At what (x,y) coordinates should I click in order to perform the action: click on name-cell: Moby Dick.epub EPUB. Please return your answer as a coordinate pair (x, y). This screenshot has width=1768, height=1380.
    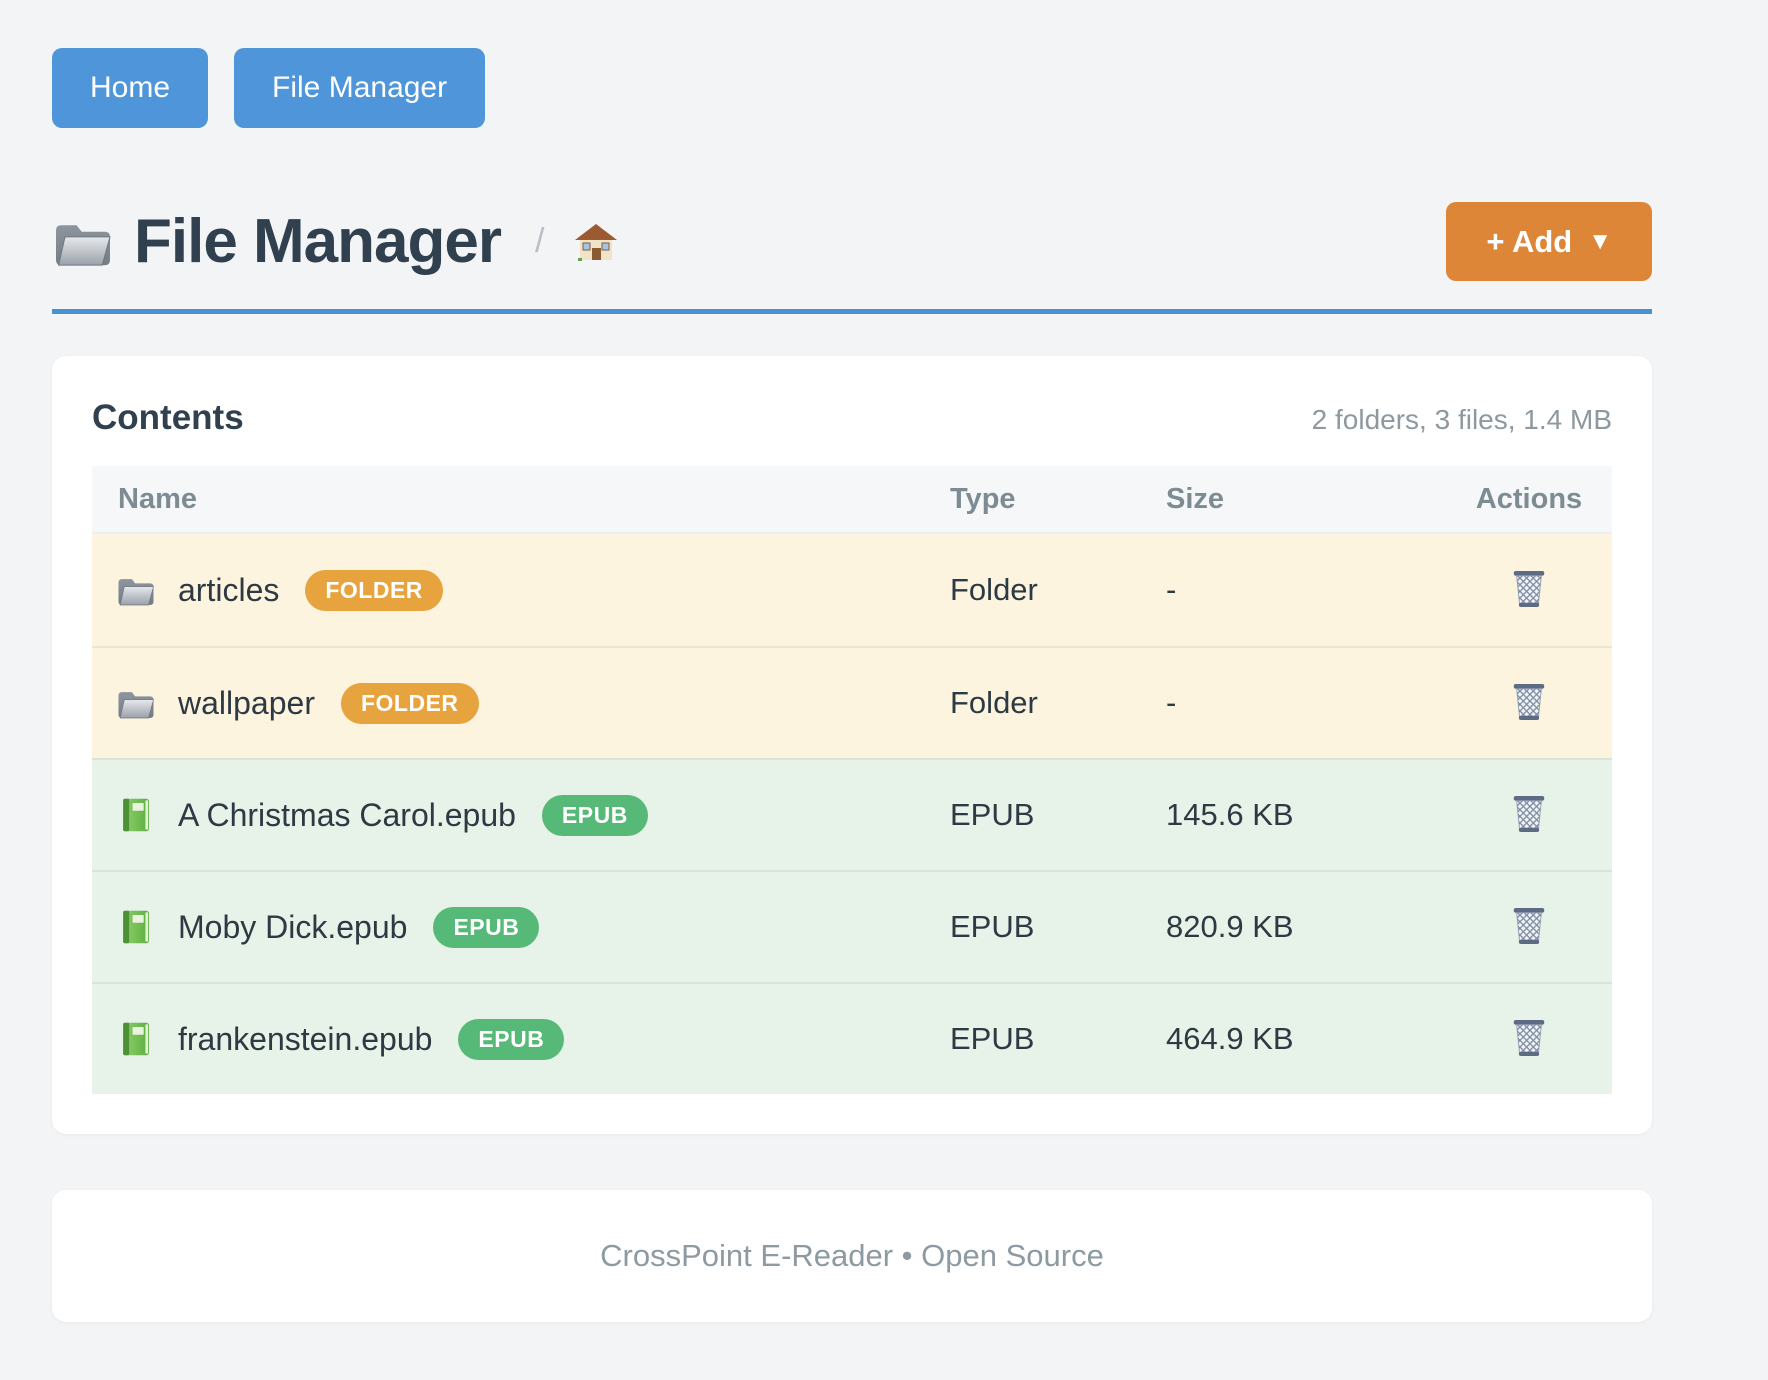
    Looking at the image, I should click on (521, 927).